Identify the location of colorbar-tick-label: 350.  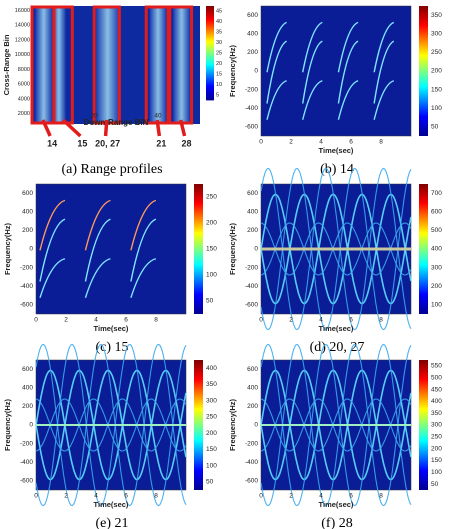
(436, 413).